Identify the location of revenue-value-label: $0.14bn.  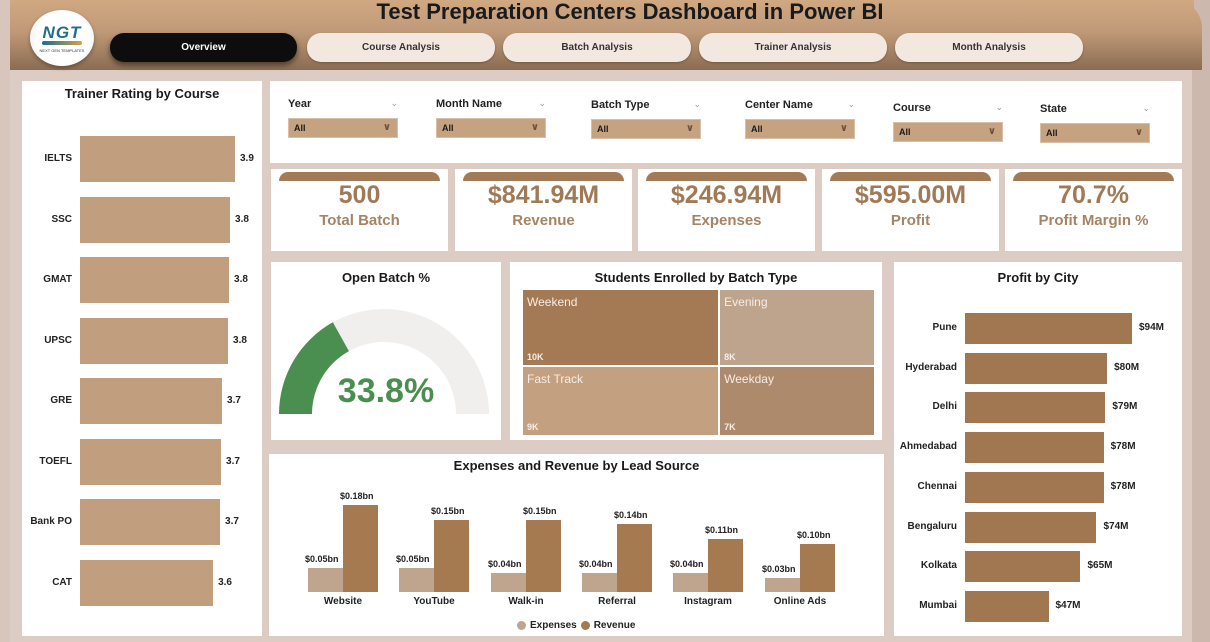
(631, 515).